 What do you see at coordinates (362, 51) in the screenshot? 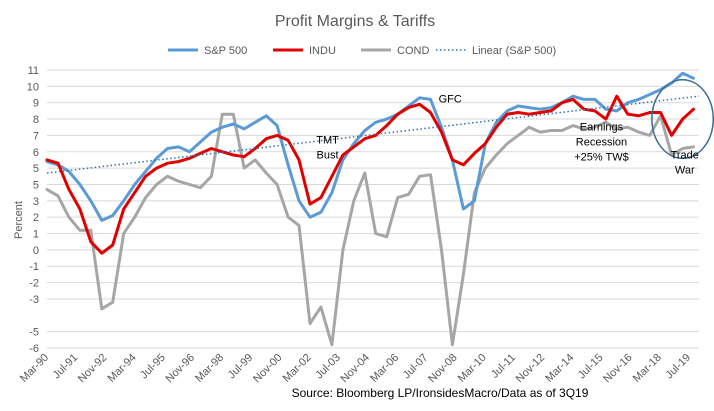
I see `chart-legend: S&P 500 INDU COND Linear (S&P 500)` at bounding box center [362, 51].